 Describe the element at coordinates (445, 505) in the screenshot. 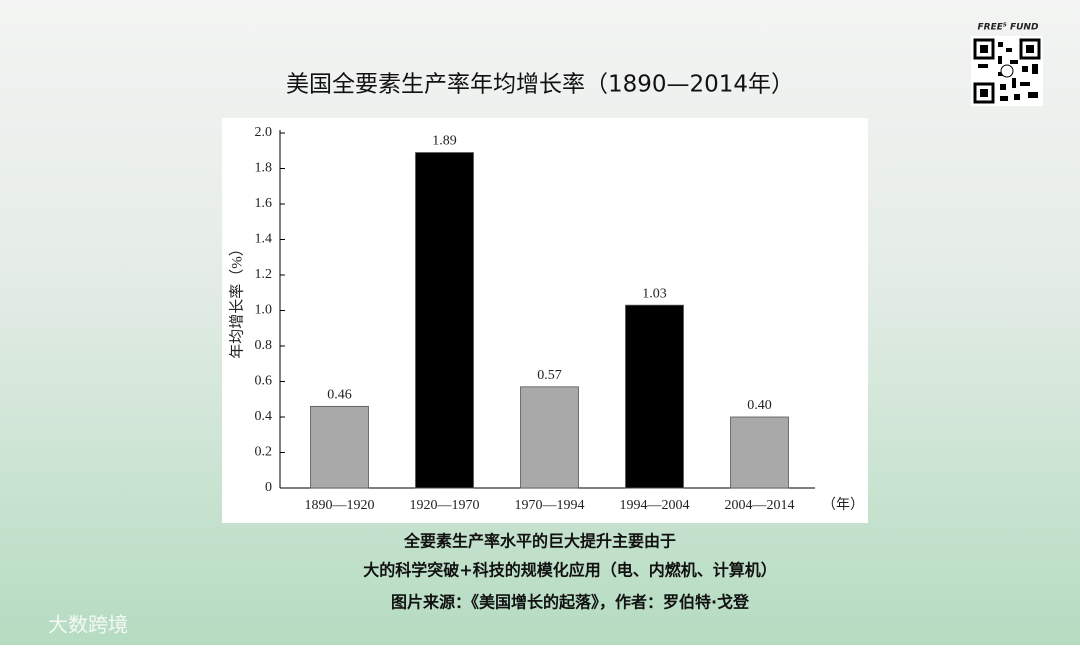

I see `x-tick-label: 1920—1970` at that location.